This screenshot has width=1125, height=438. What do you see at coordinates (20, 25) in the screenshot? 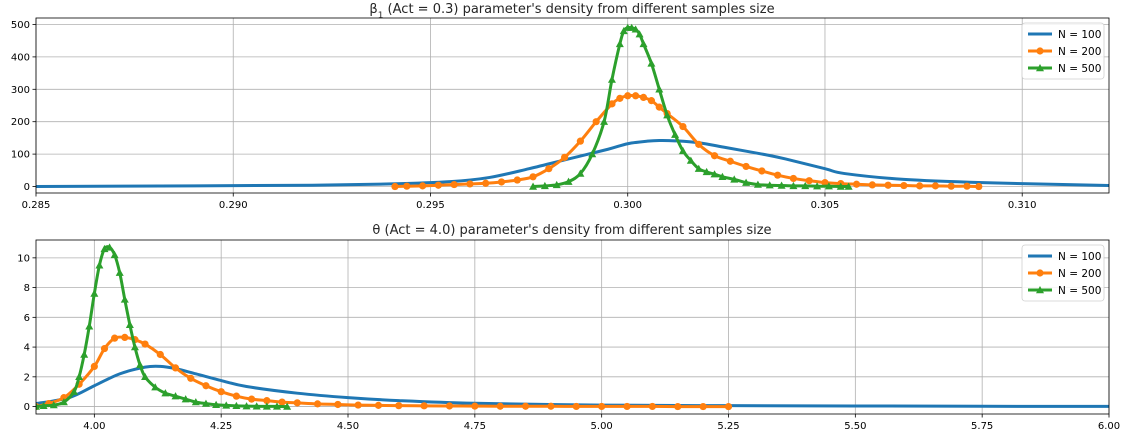
I see `y-tick-label: 500` at bounding box center [20, 25].